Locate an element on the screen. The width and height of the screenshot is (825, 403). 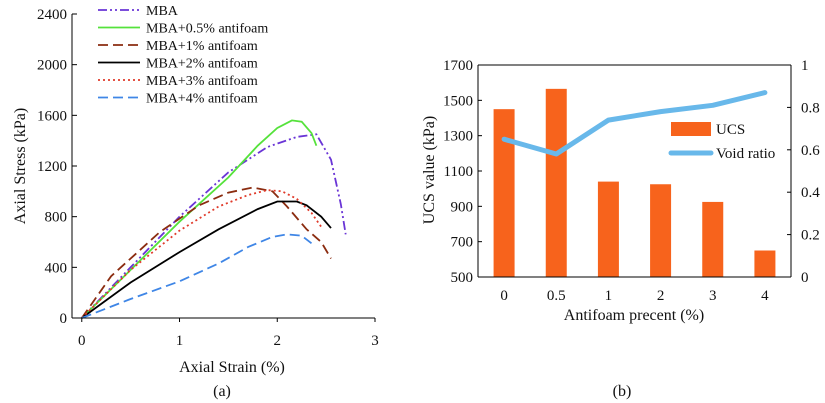
a-y-tick-label: 2000 is located at coordinates (52, 66).